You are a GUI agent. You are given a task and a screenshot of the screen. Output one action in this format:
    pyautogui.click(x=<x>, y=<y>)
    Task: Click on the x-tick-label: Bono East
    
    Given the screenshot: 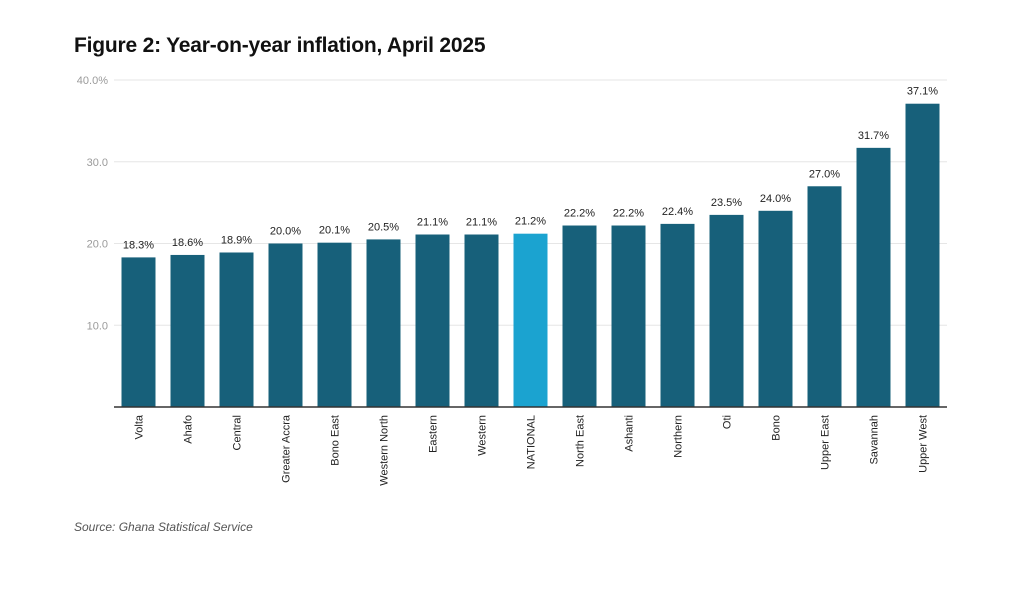 What is the action you would take?
    pyautogui.click(x=336, y=440)
    